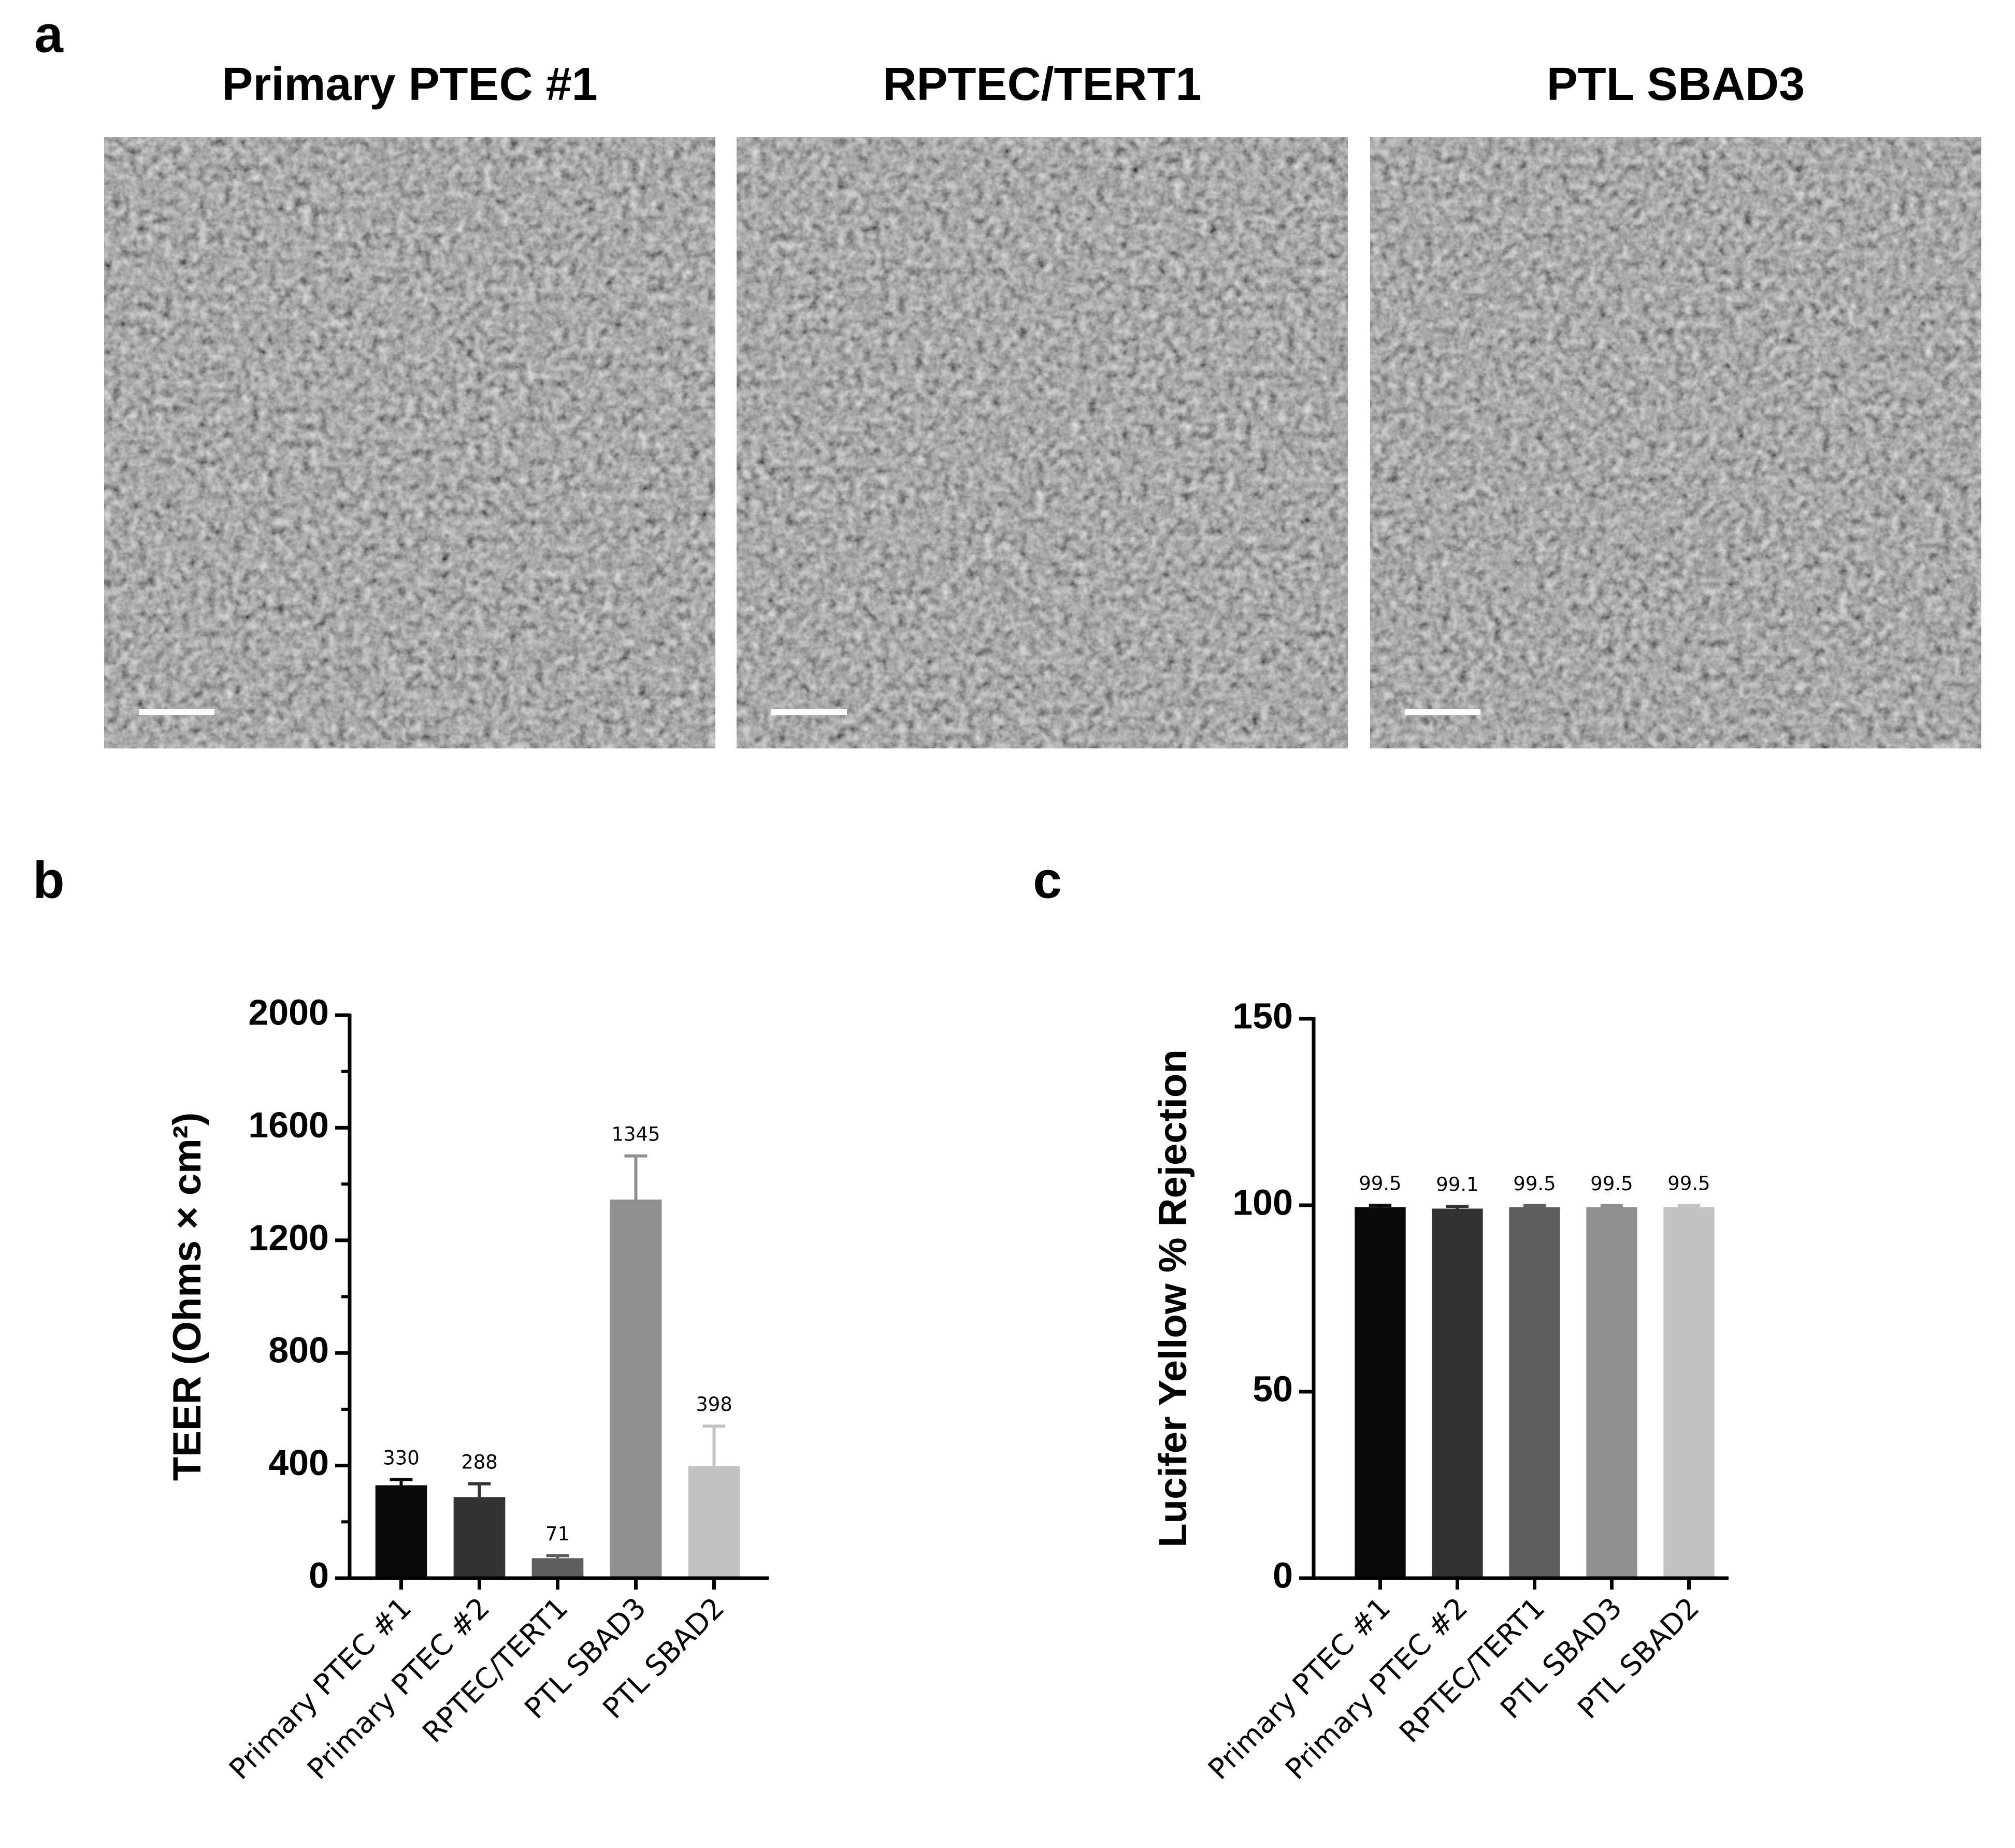 The image size is (2015, 1848). What do you see at coordinates (635, 1134) in the screenshot?
I see `value-label: 1345` at bounding box center [635, 1134].